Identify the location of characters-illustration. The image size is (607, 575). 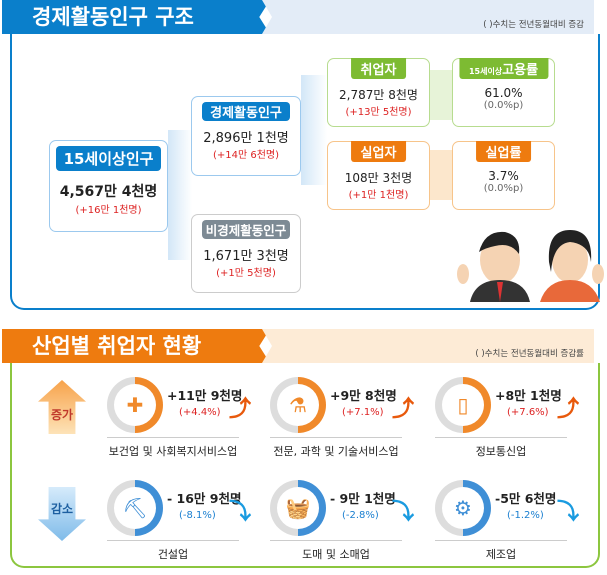
(530, 266).